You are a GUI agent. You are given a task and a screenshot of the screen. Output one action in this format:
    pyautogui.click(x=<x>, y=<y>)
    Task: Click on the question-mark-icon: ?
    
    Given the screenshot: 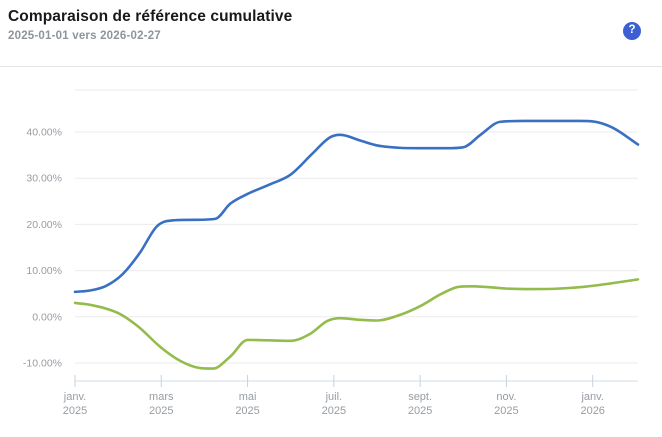 What is the action you would take?
    pyautogui.click(x=632, y=30)
    